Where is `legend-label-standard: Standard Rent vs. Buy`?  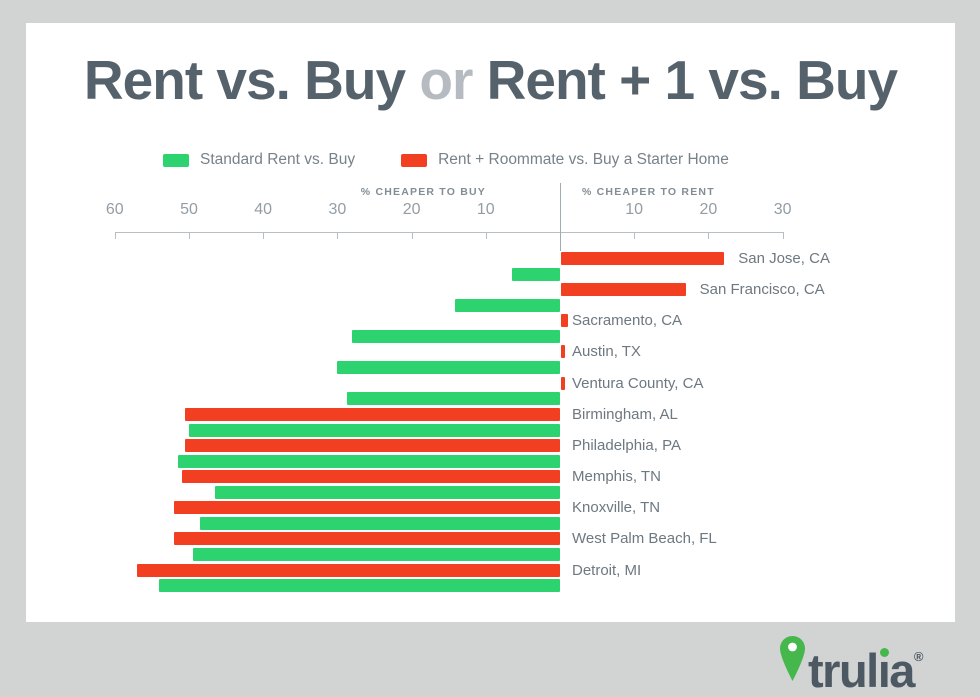
legend-label-standard: Standard Rent vs. Buy is located at coordinates (278, 159).